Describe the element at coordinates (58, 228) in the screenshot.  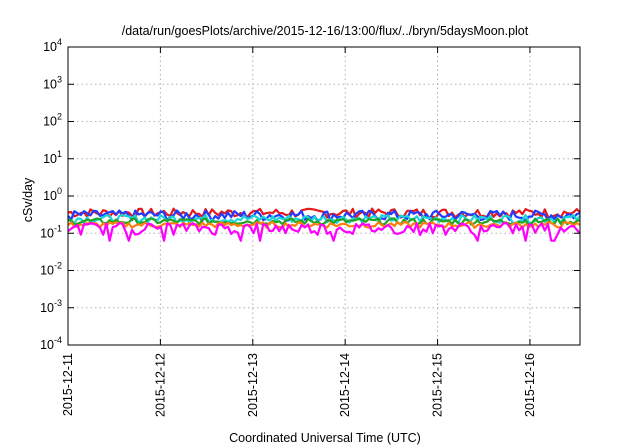
I see `y-tick-exponent: -1` at that location.